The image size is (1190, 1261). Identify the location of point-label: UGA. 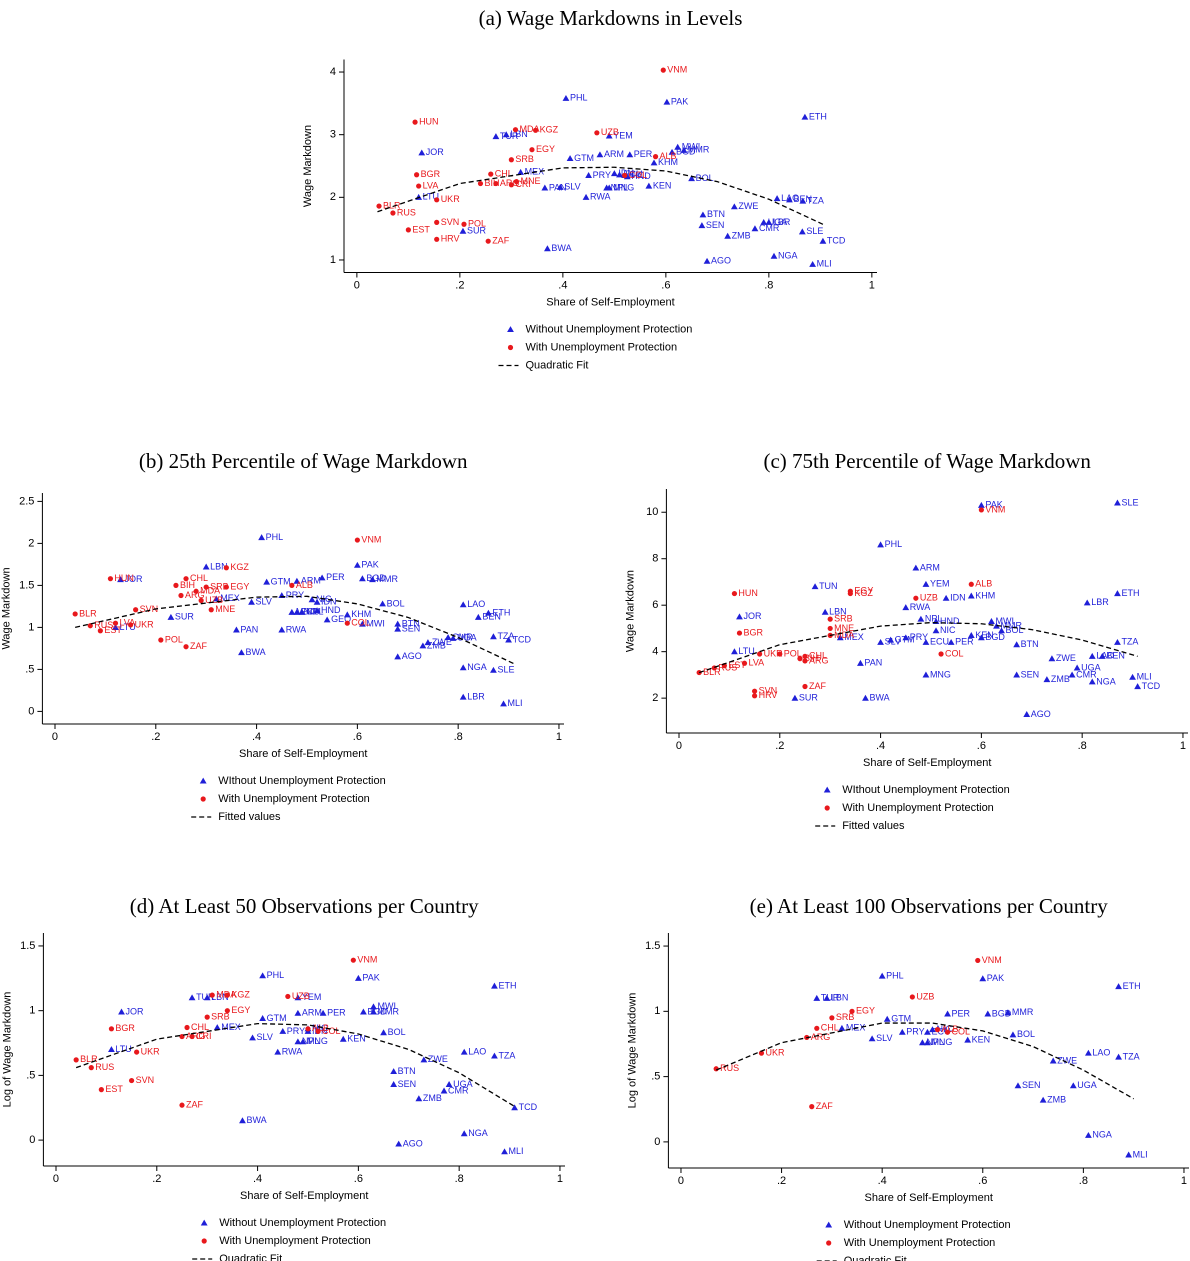
(1087, 1085).